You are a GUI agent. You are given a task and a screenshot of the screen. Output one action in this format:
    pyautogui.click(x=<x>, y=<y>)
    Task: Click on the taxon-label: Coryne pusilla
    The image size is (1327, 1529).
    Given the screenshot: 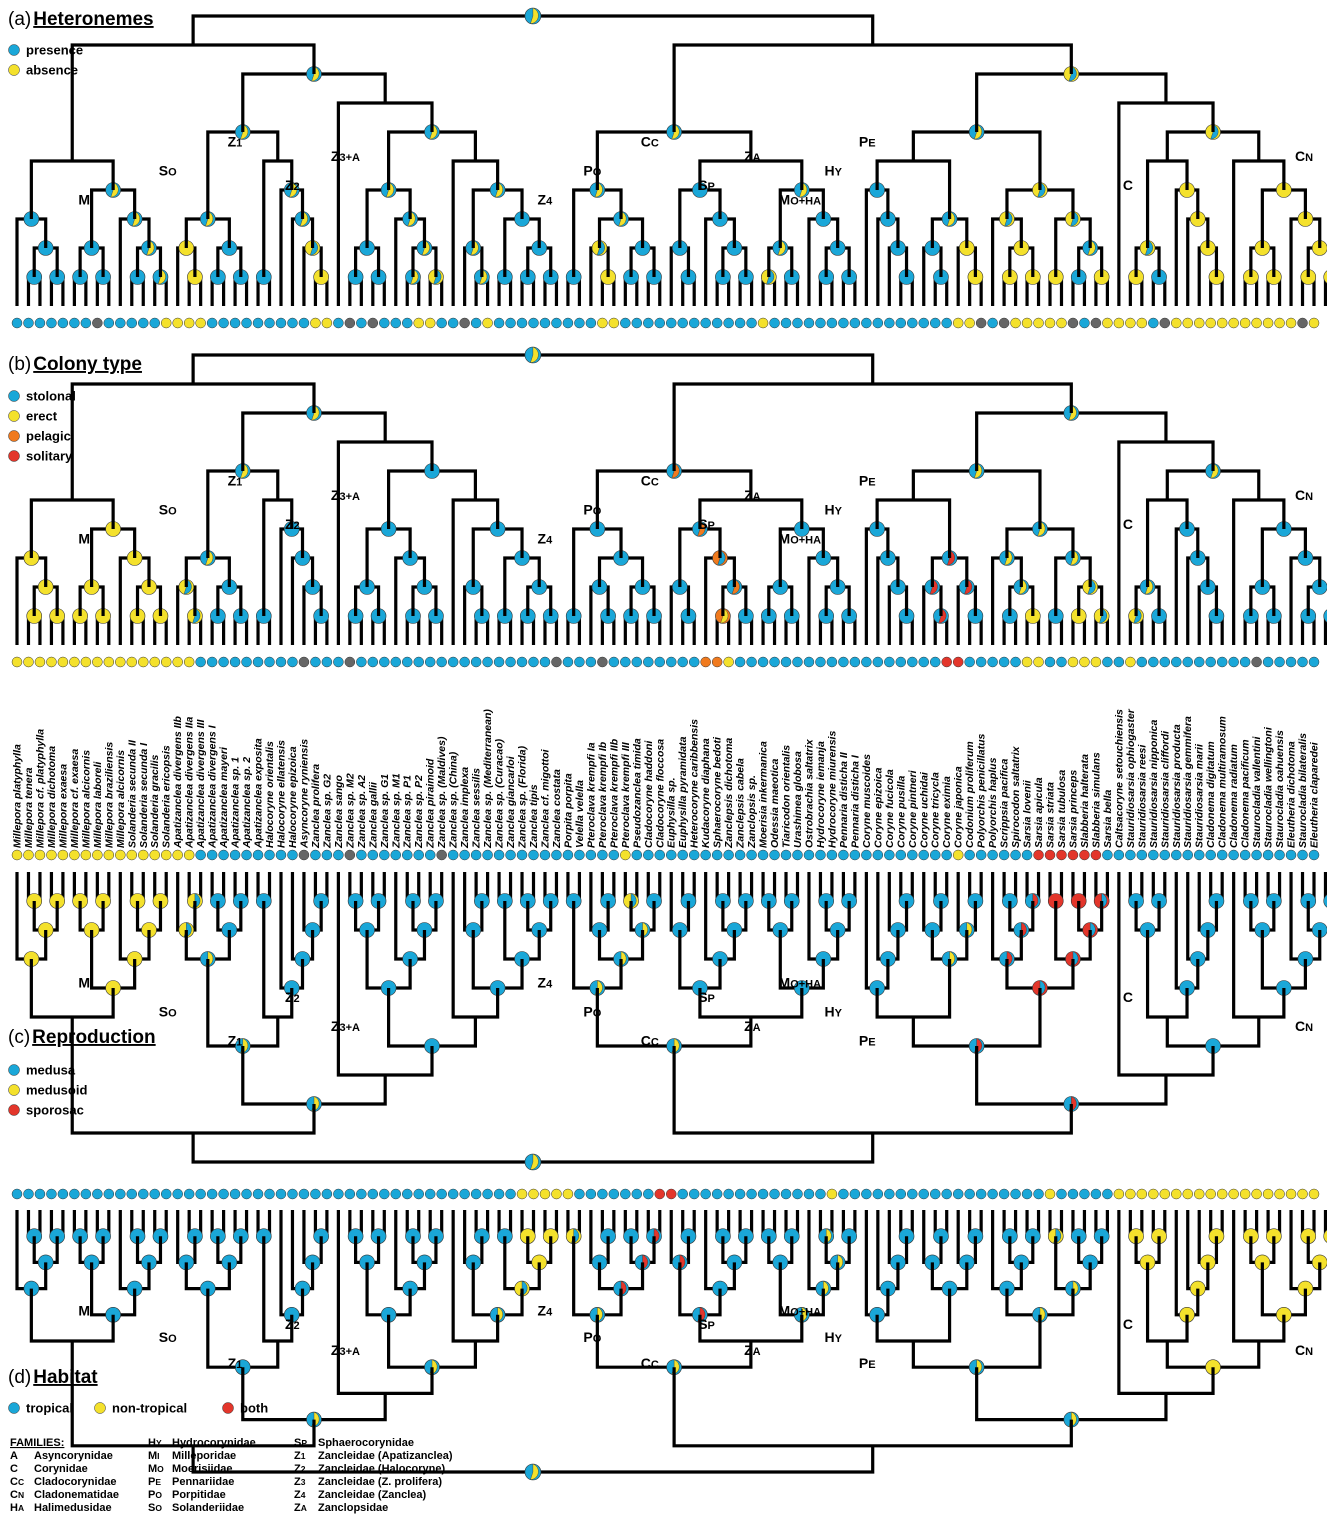 What is the action you would take?
    pyautogui.click(x=901, y=811)
    